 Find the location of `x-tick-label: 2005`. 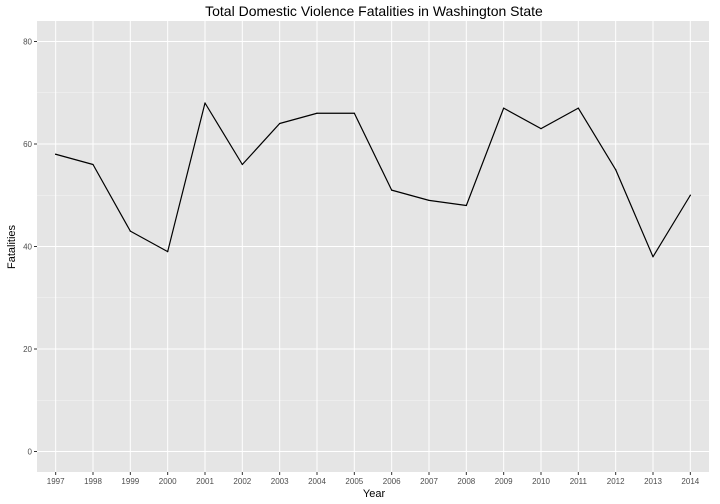

x-tick-label: 2005 is located at coordinates (354, 481).